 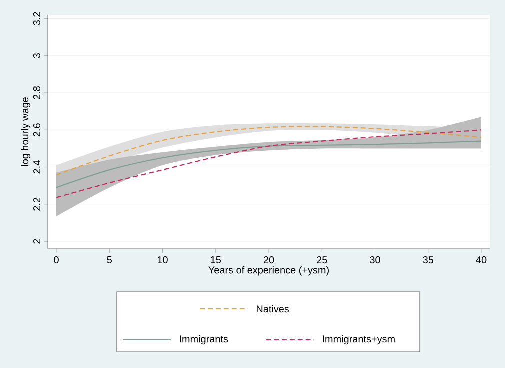 I want to click on y-tick-label: 3, so click(x=36, y=56).